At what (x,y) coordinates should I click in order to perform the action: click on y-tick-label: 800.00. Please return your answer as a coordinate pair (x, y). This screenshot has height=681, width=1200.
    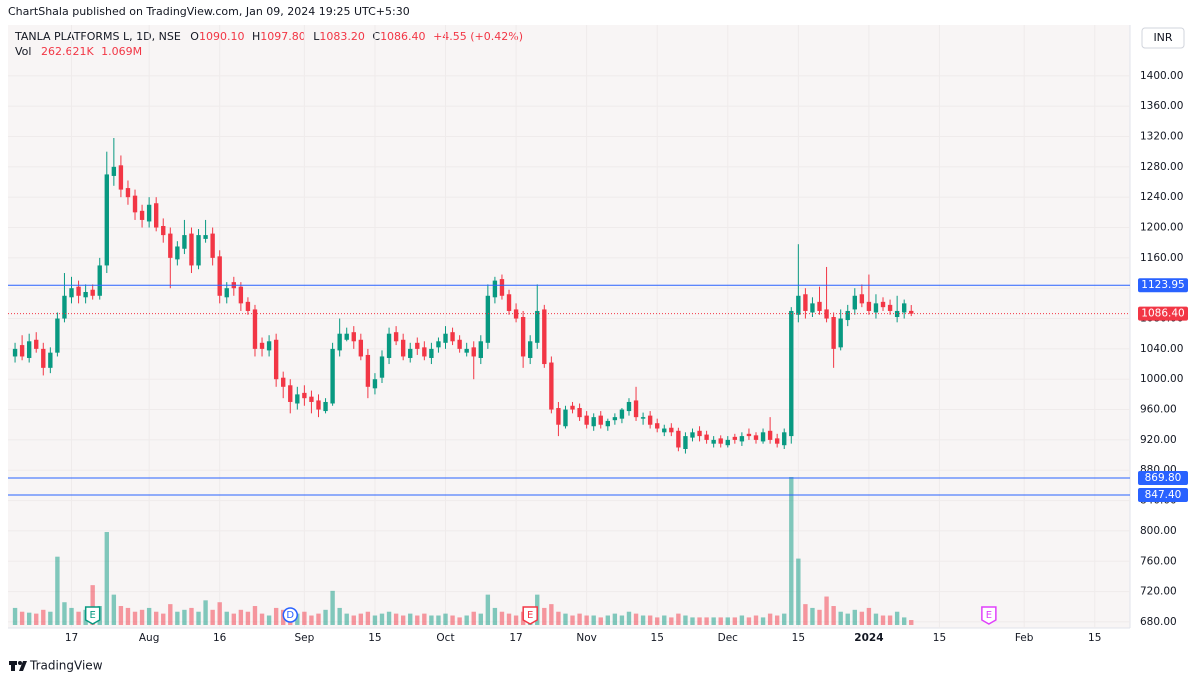
    Looking at the image, I should click on (1158, 531).